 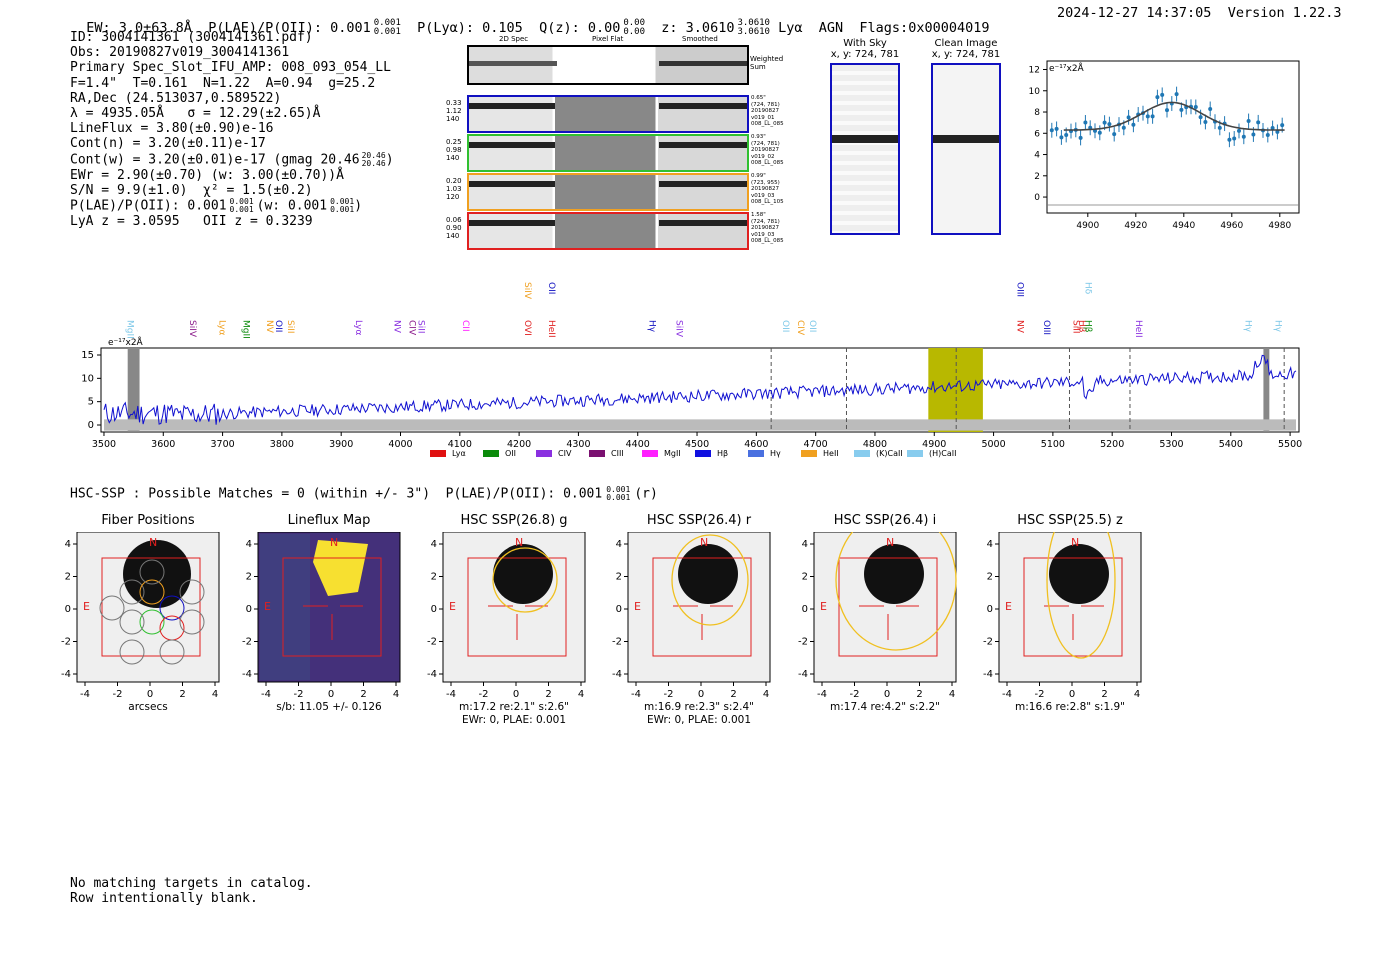 What do you see at coordinates (192, 329) in the screenshot?
I see `fs-line-label: SiIV` at bounding box center [192, 329].